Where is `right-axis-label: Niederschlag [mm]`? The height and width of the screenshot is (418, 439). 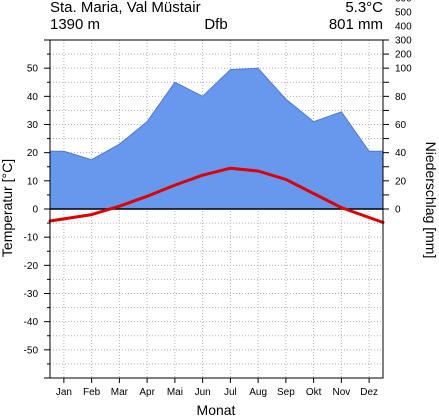
right-axis-label: Niederschlag [mm] is located at coordinates (431, 200).